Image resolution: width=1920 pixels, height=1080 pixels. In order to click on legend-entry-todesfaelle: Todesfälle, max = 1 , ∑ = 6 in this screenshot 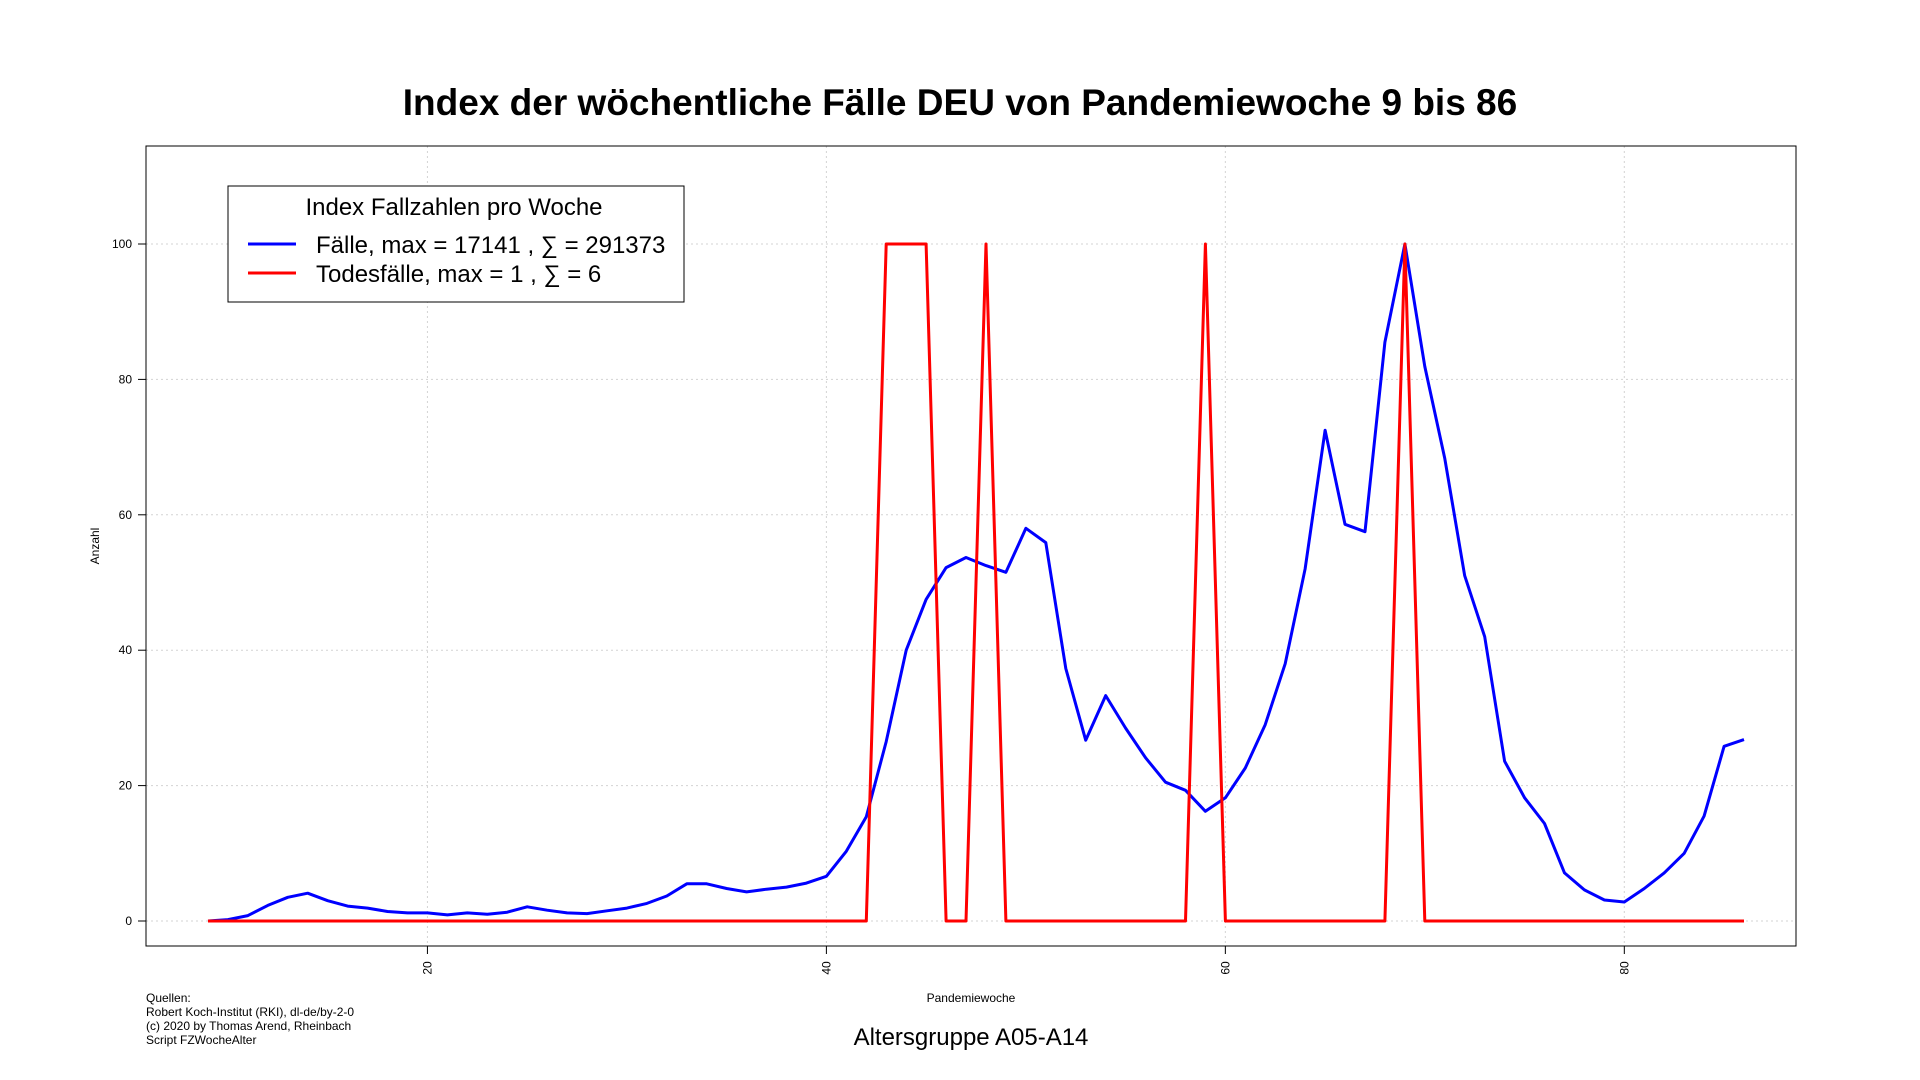, I will do `click(458, 274)`.